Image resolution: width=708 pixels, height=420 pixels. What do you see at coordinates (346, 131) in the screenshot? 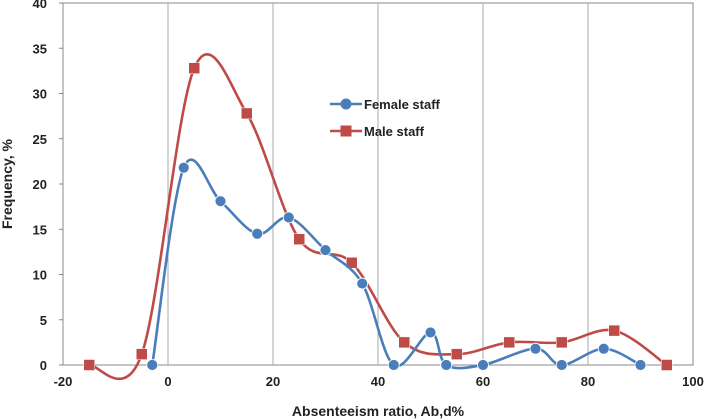
I see `legend-male-staff-marker` at bounding box center [346, 131].